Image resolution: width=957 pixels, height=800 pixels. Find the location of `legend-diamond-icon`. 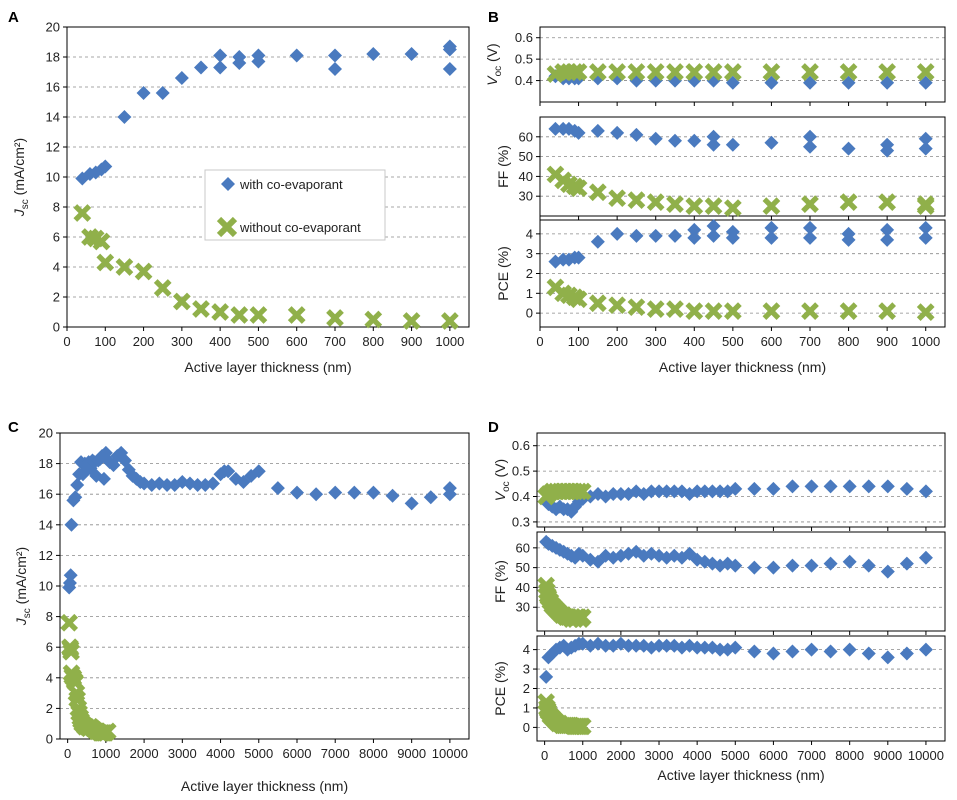

legend-diamond-icon is located at coordinates (228, 184).